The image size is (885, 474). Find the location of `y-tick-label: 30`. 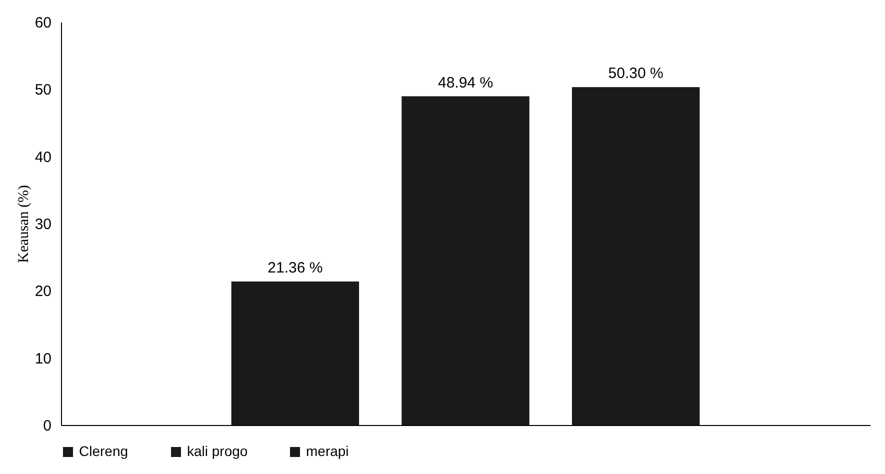

y-tick-label: 30 is located at coordinates (43, 224).